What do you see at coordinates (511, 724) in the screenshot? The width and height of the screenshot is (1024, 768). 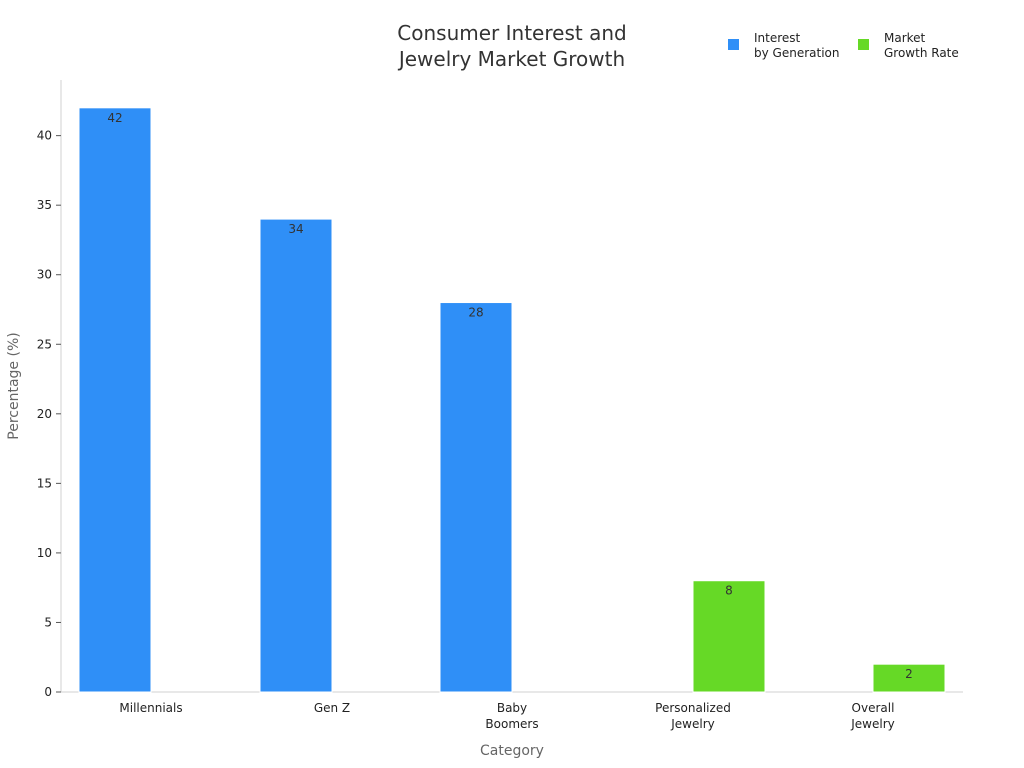 I see `x-tick-label: Boomers` at bounding box center [511, 724].